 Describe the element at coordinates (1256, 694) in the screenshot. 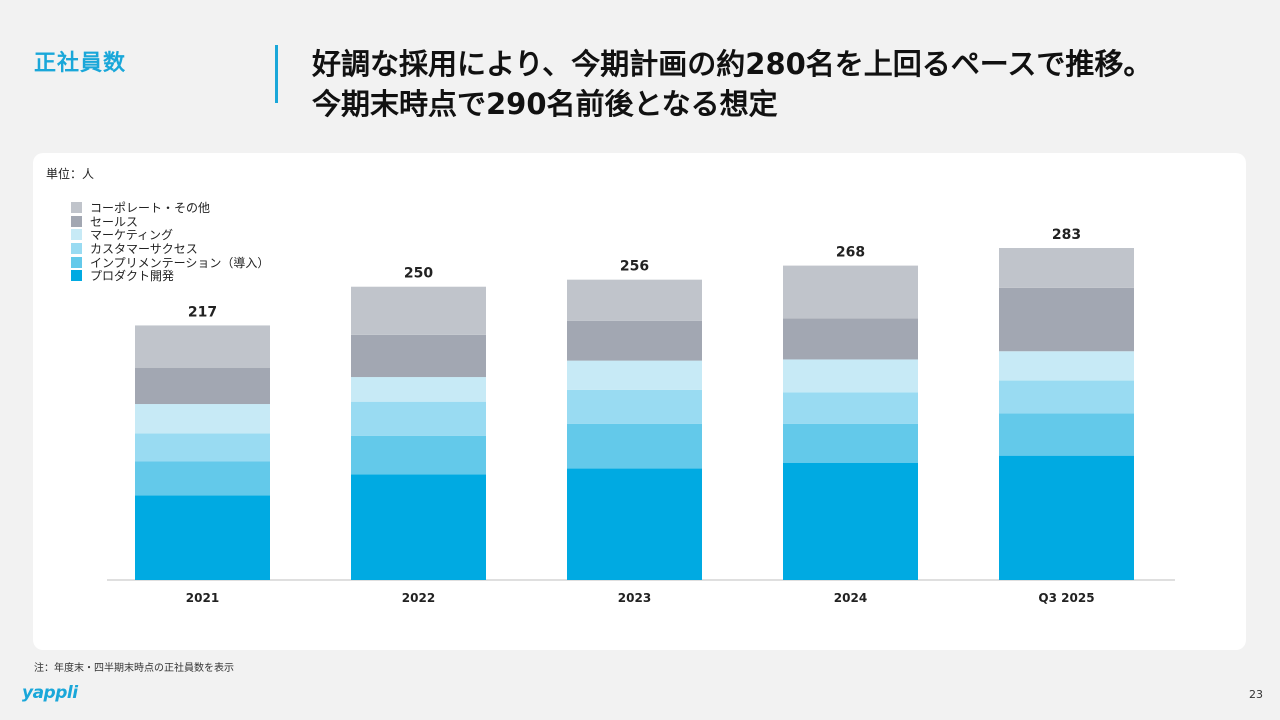

I see `page-number: 23` at that location.